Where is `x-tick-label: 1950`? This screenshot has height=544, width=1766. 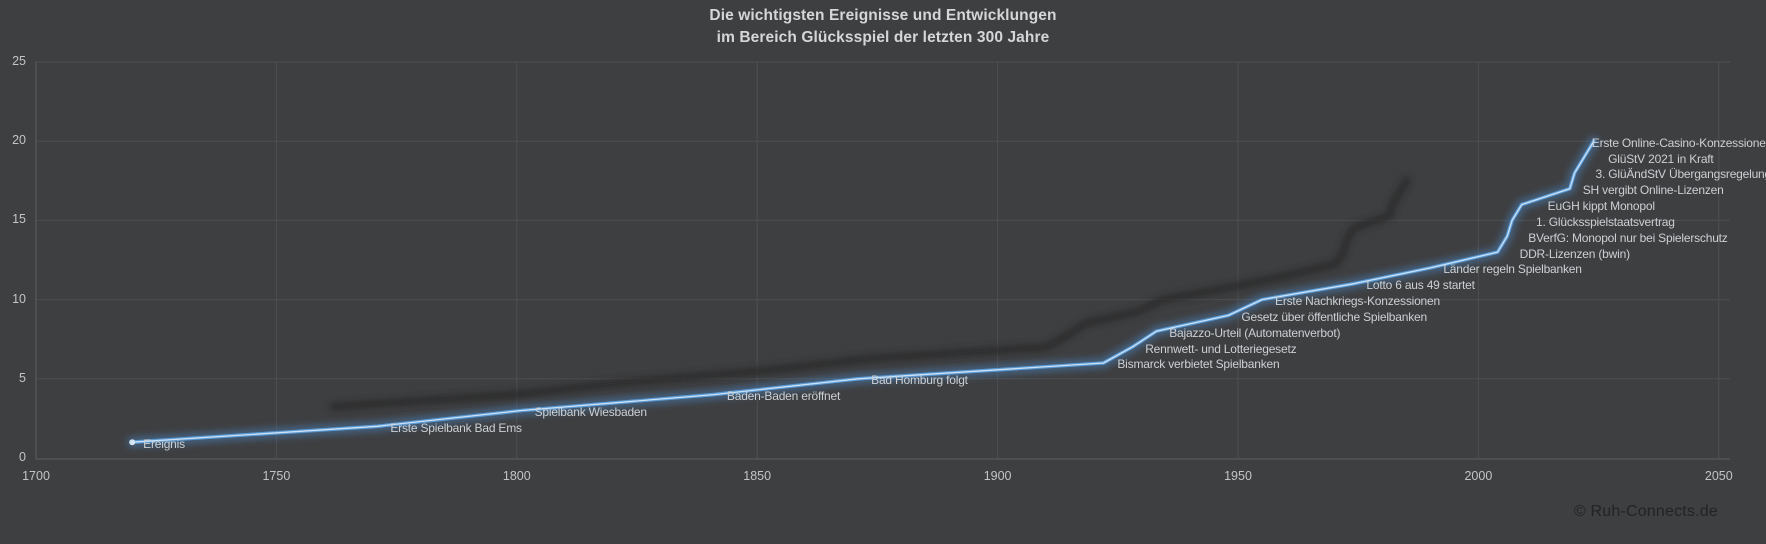 x-tick-label: 1950 is located at coordinates (1238, 476).